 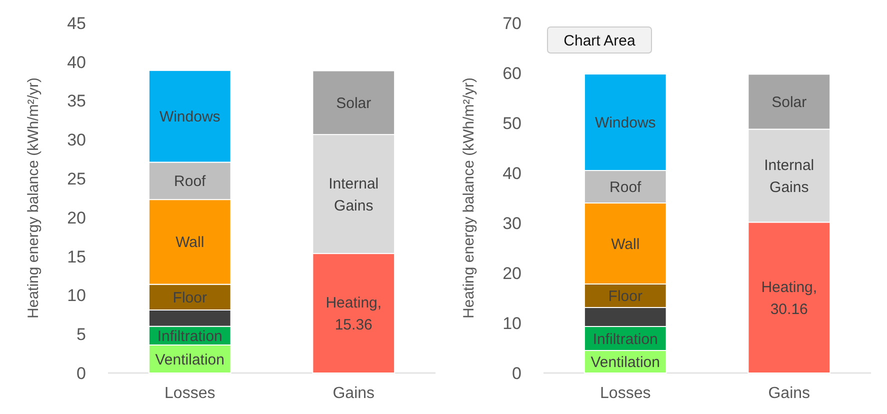 I want to click on y-tick-label: 60, so click(x=512, y=73).